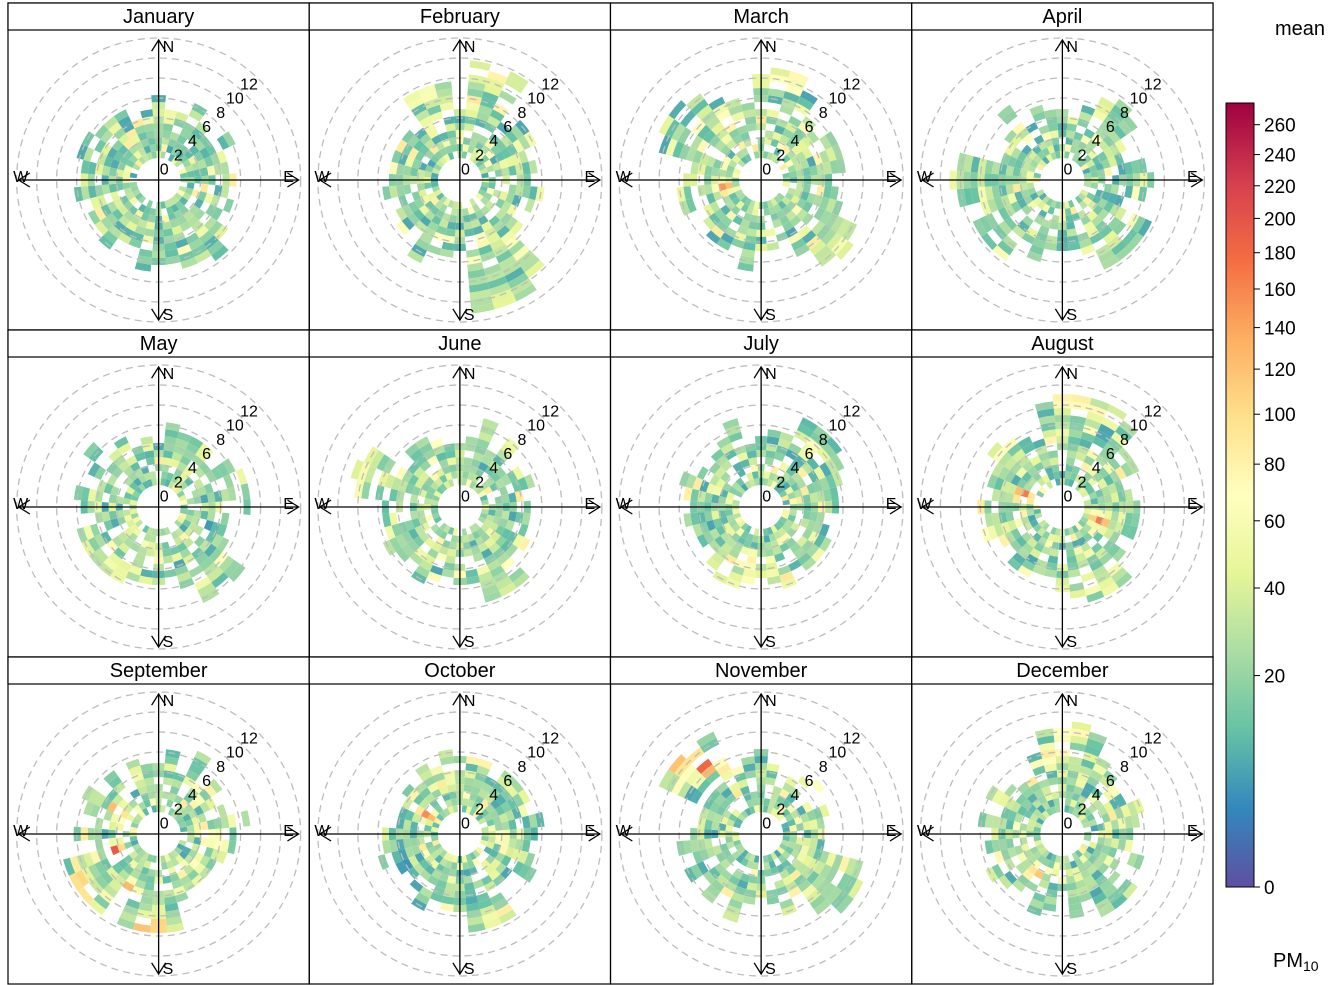  I want to click on grid-circle, so click(158, 507).